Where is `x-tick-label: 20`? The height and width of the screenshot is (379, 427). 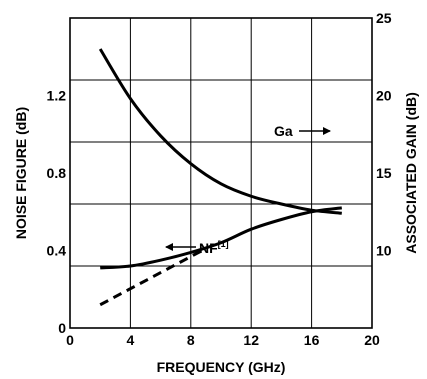
x-tick-label: 20 is located at coordinates (372, 340).